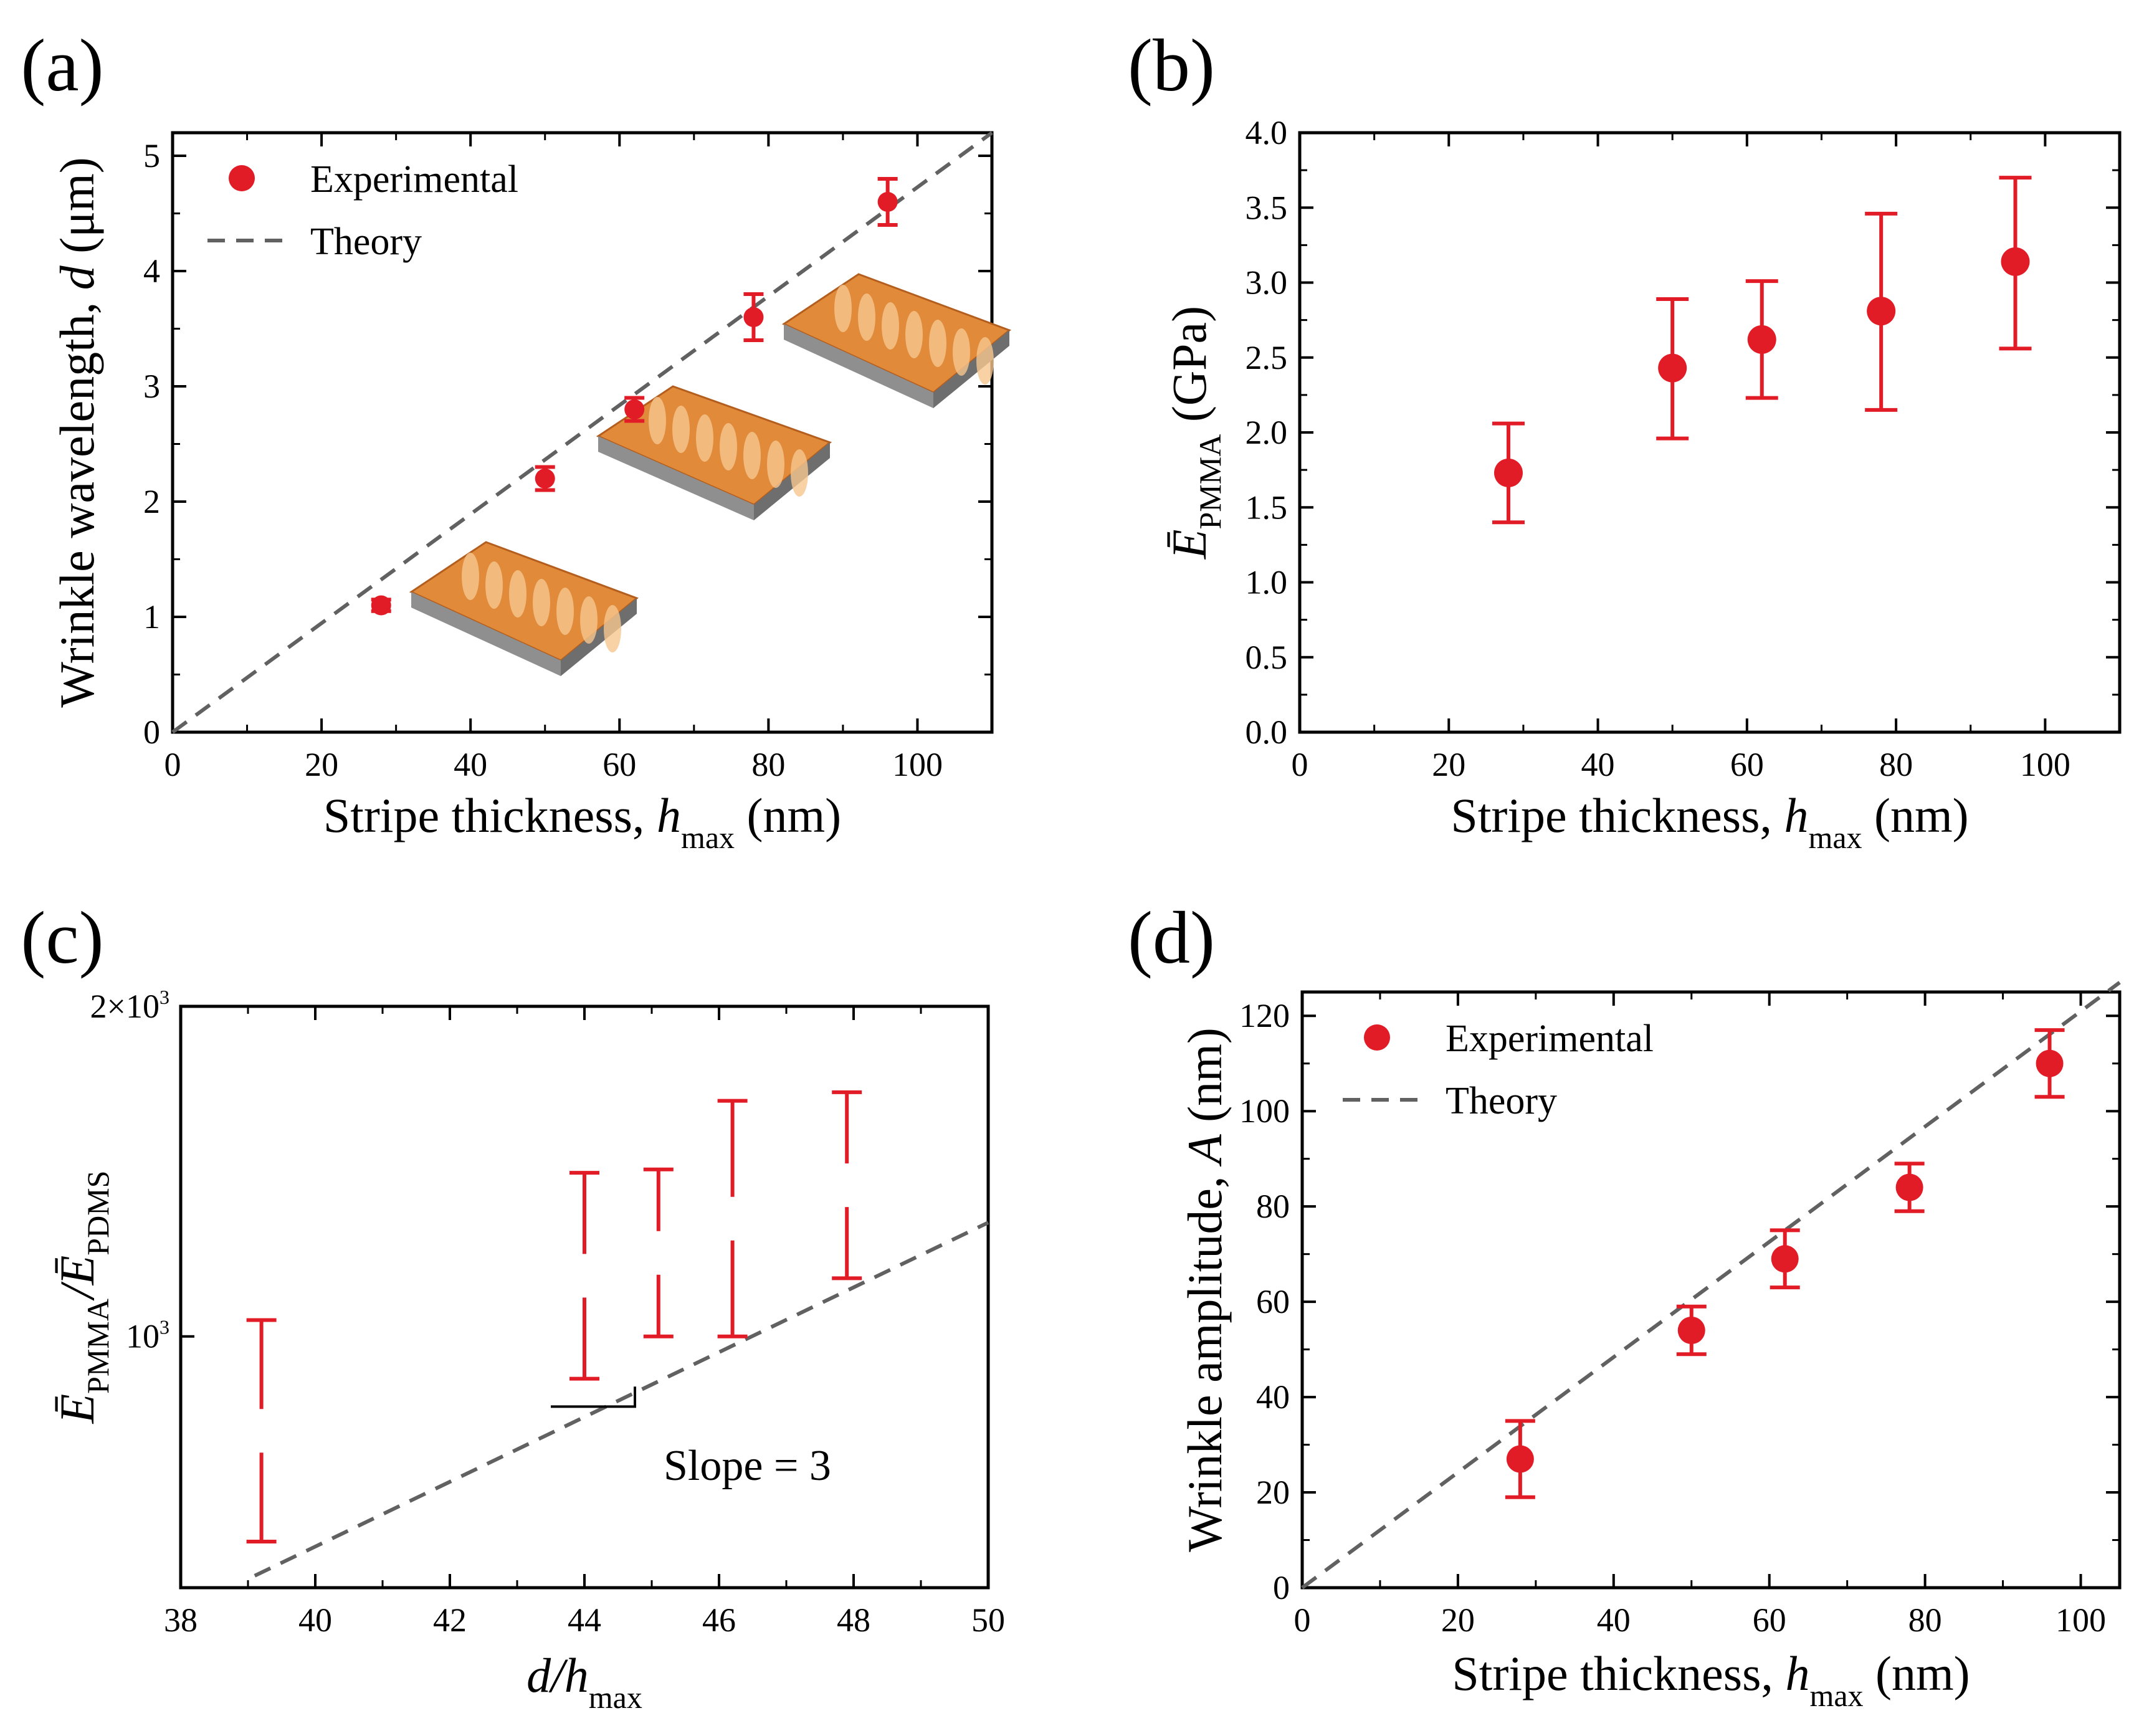 Image resolution: width=2139 pixels, height=1736 pixels. Describe the element at coordinates (557, 1675) in the screenshot. I see `x-title-var: d/h` at that location.